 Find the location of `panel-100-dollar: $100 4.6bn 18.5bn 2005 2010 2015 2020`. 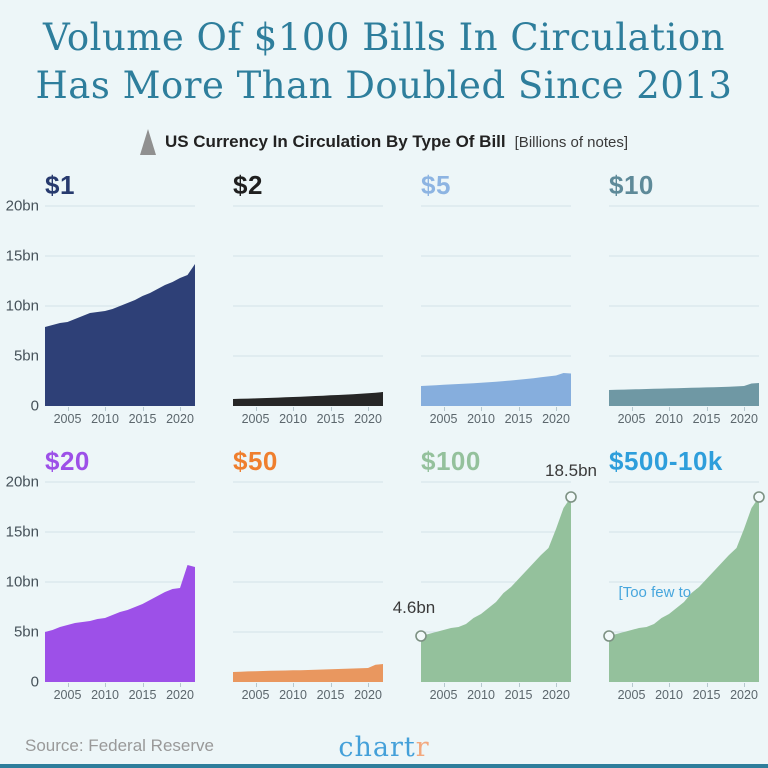

panel-100-dollar: $100 4.6bn 18.5bn 2005 2010 2015 2020 is located at coordinates (495, 577).